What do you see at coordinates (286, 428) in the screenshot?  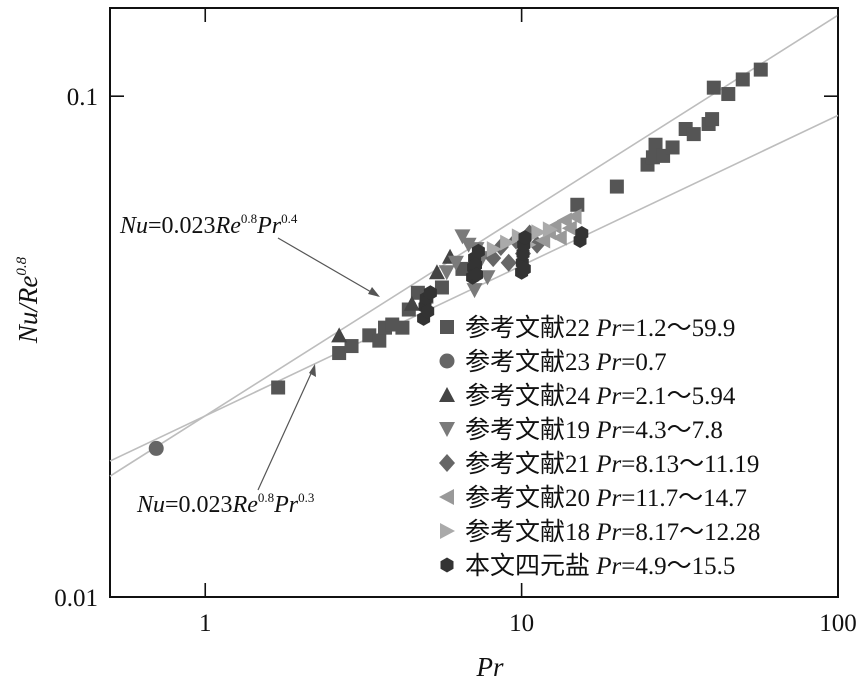 I see `annotation-pr03-arrow` at bounding box center [286, 428].